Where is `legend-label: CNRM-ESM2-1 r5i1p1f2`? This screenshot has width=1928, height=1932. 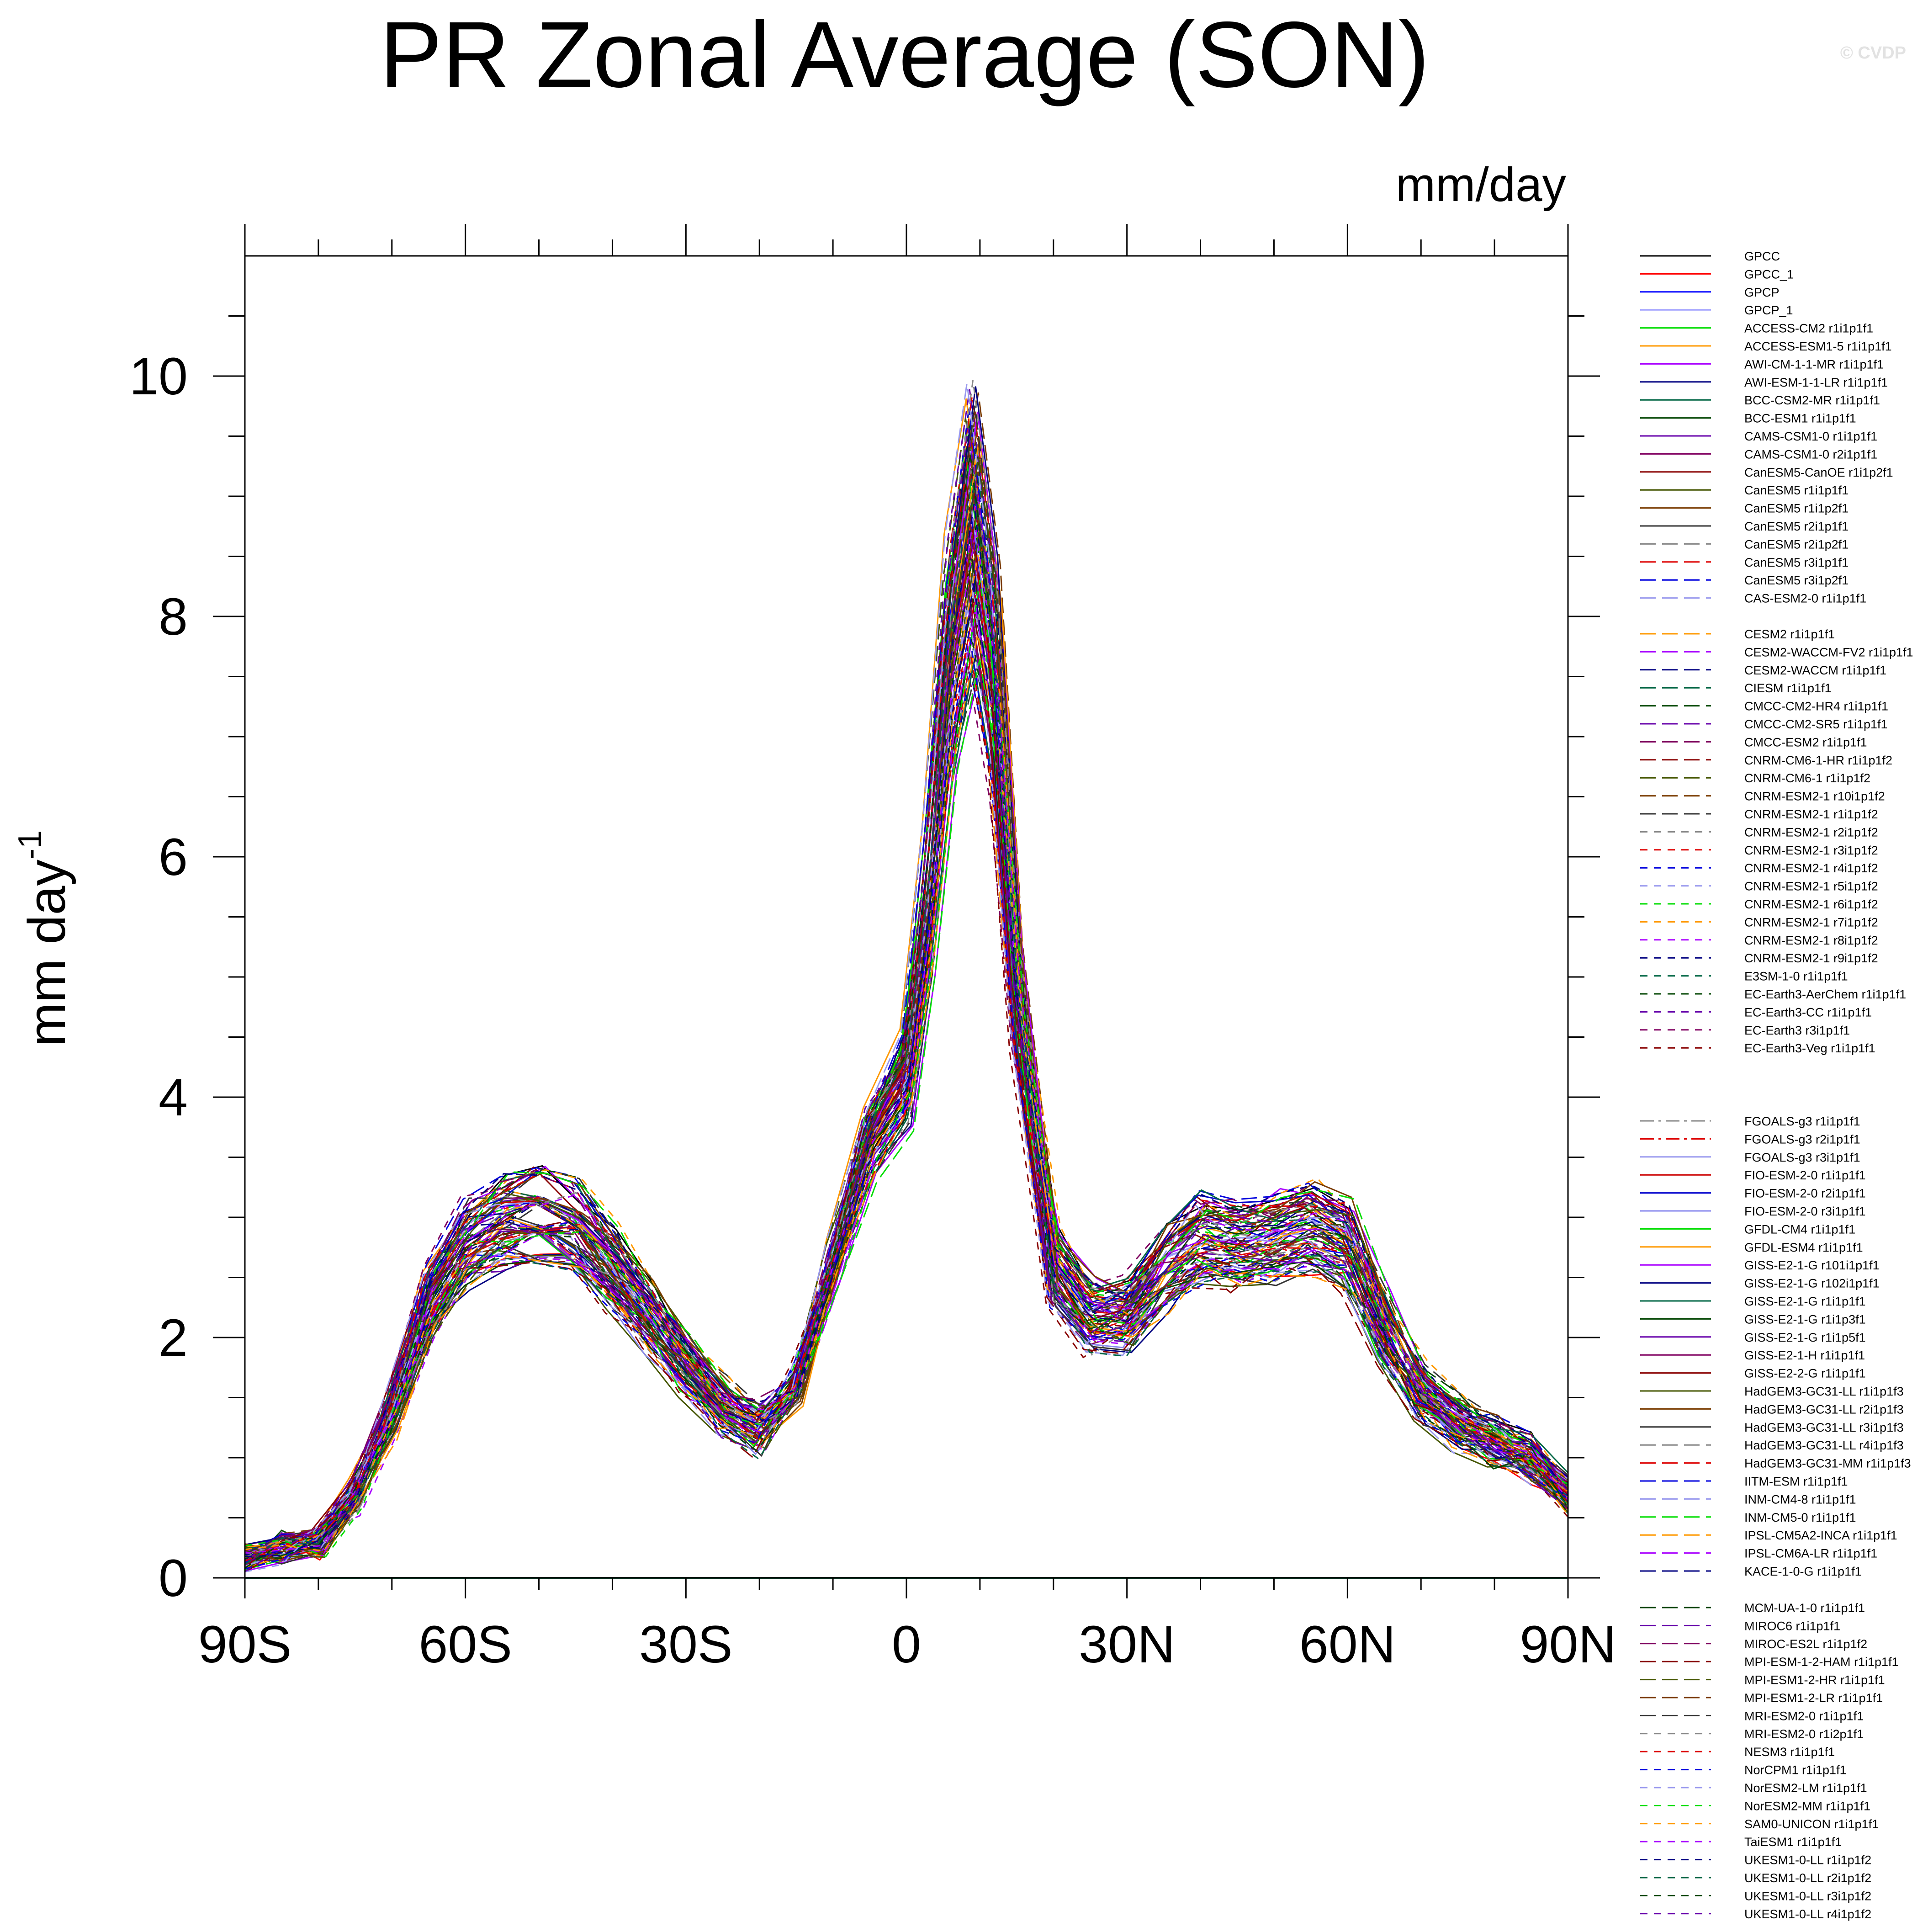 legend-label: CNRM-ESM2-1 r5i1p1f2 is located at coordinates (1811, 886).